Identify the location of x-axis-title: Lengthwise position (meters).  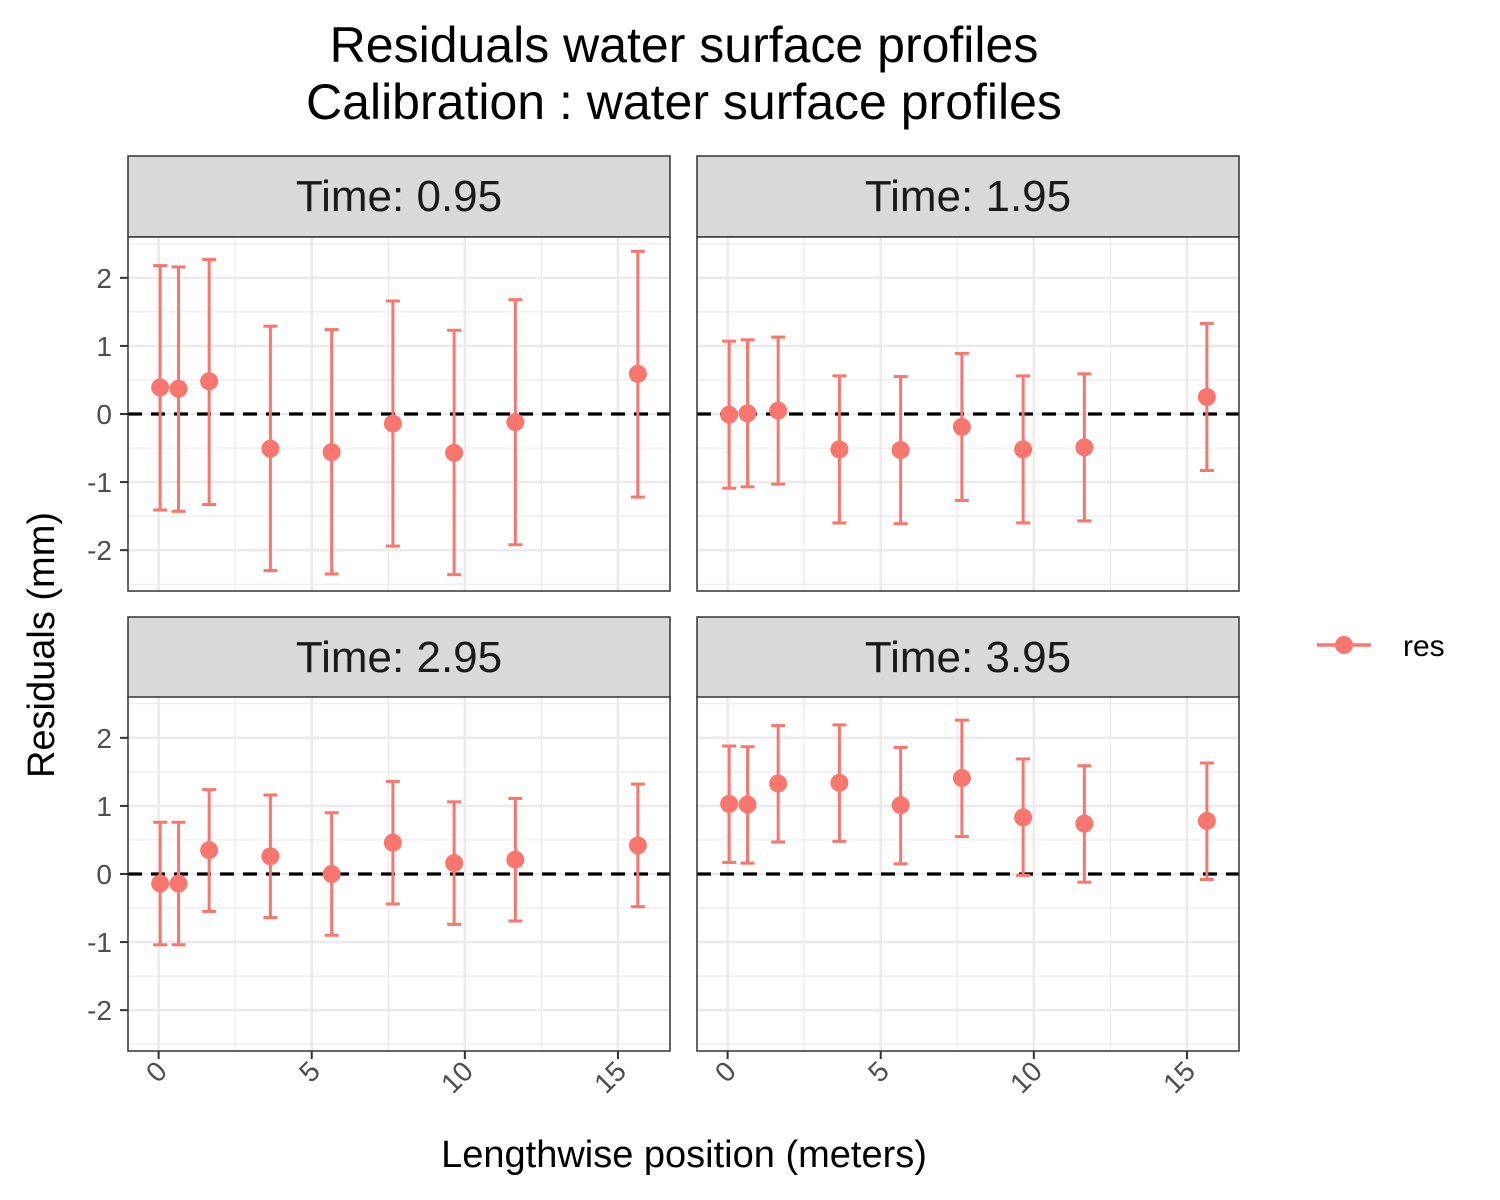
(684, 1155).